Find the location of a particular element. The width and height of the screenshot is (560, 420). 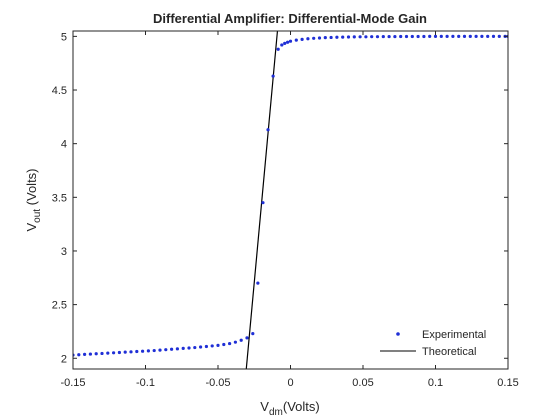

legend-marker-experimental is located at coordinates (398, 334).